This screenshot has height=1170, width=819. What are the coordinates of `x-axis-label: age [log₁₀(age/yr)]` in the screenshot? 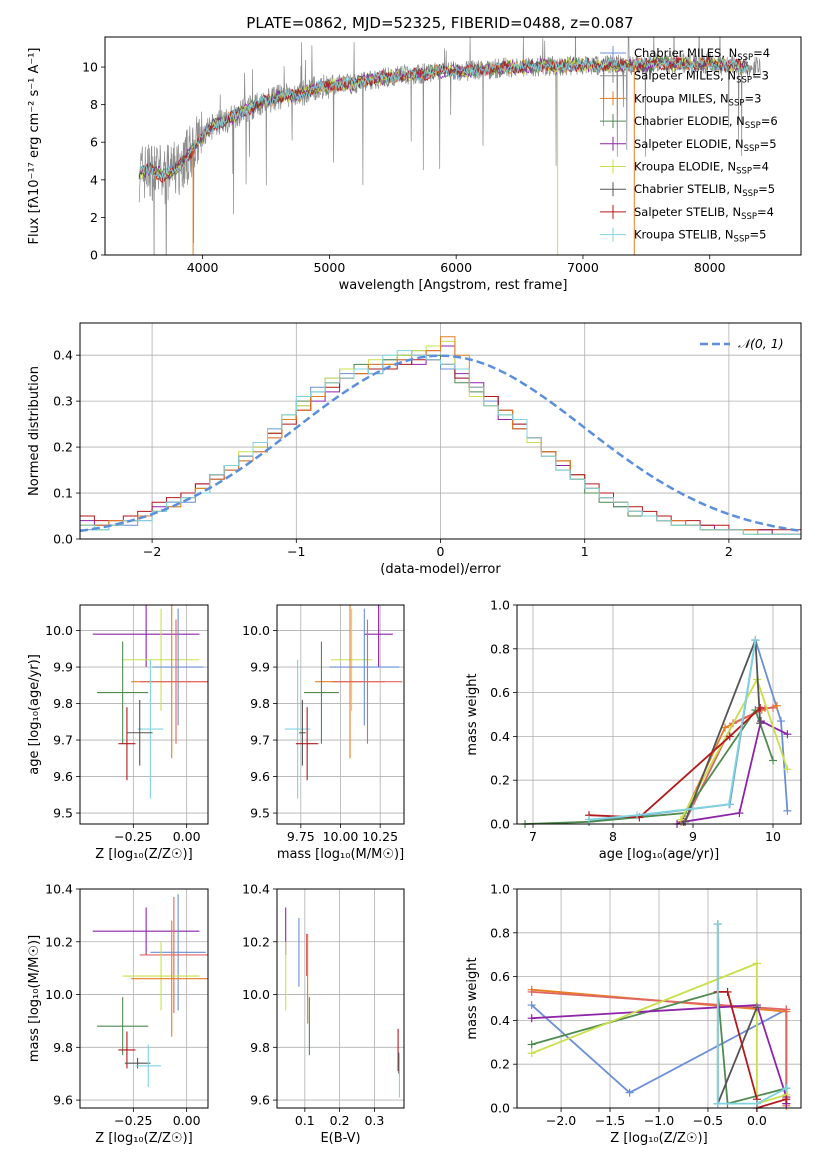 It's located at (659, 854).